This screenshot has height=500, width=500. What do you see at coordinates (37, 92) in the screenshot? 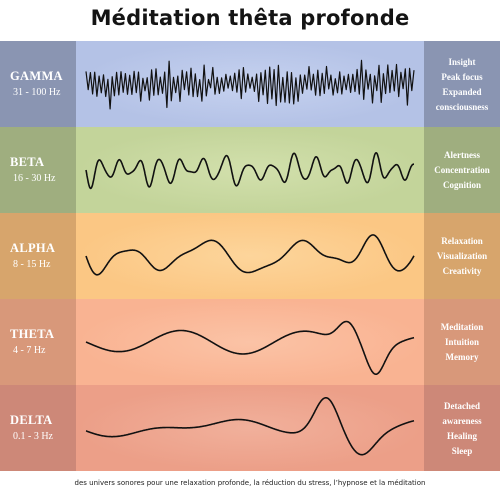
I see `band-frequency: 31 - 100 Hz` at bounding box center [37, 92].